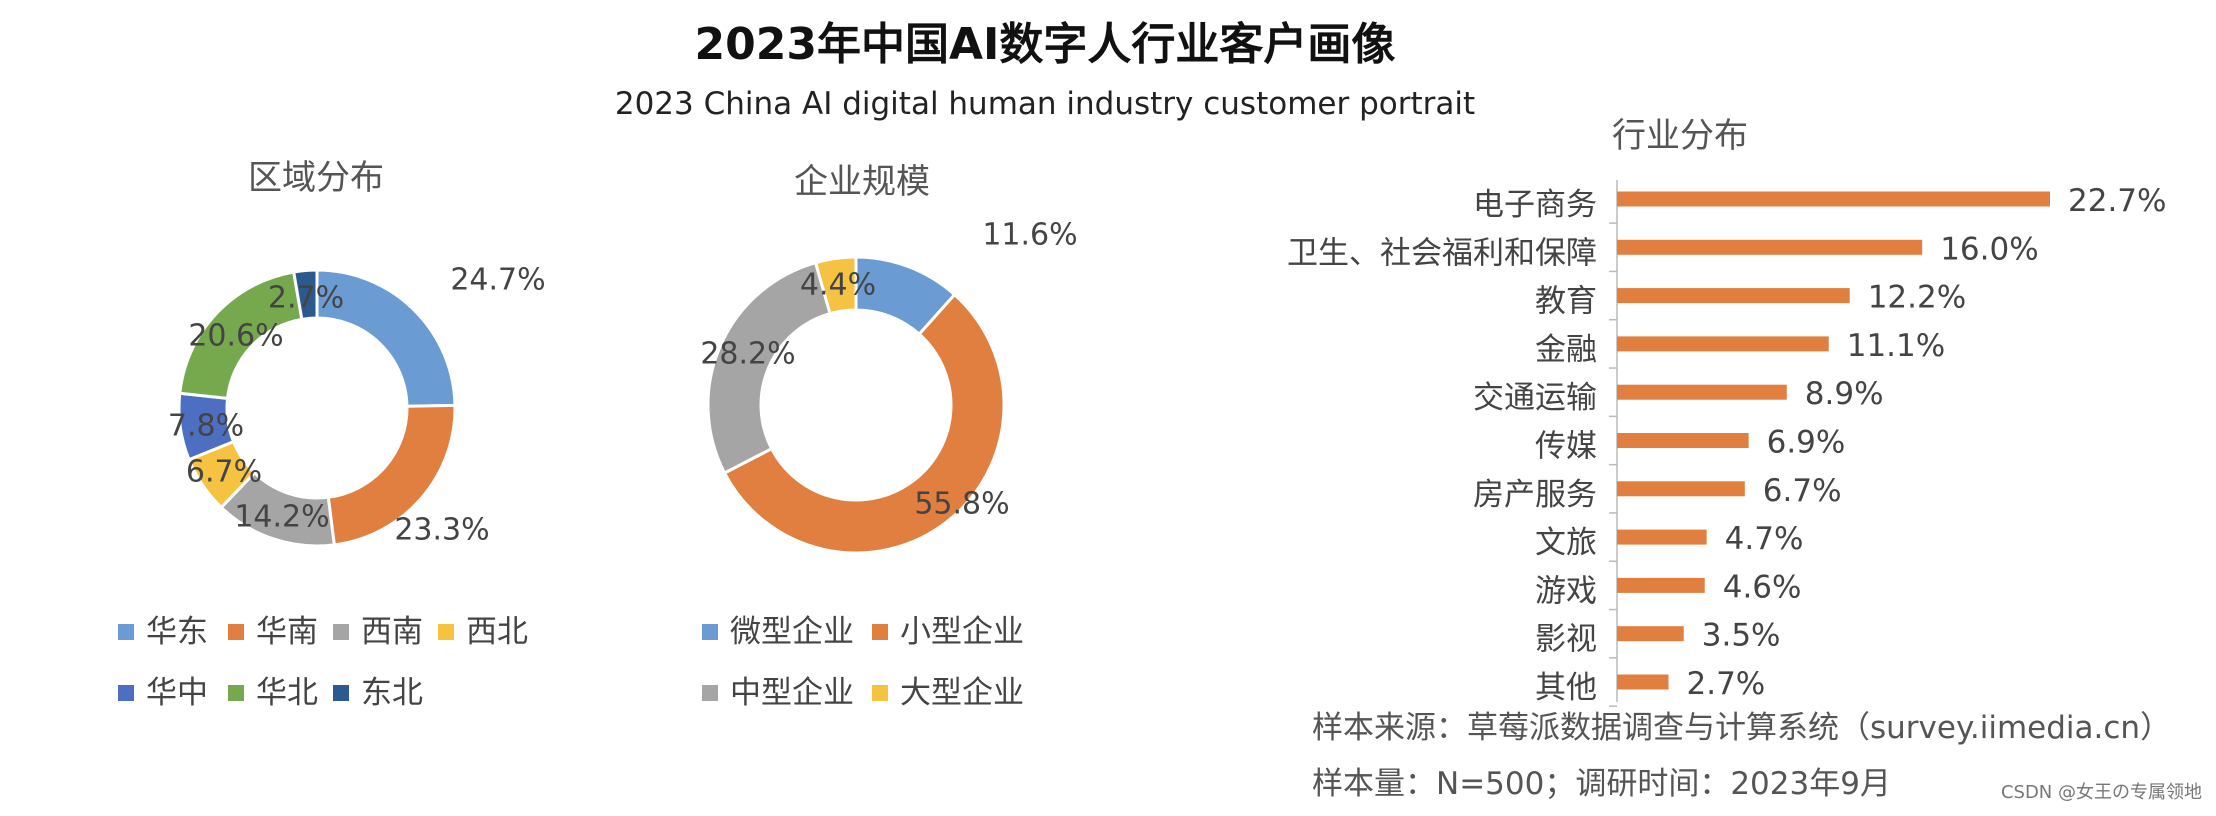 This screenshot has height=816, width=2216. I want to click on bar-category-label: 卫生、社会福利和保障, so click(1442, 253).